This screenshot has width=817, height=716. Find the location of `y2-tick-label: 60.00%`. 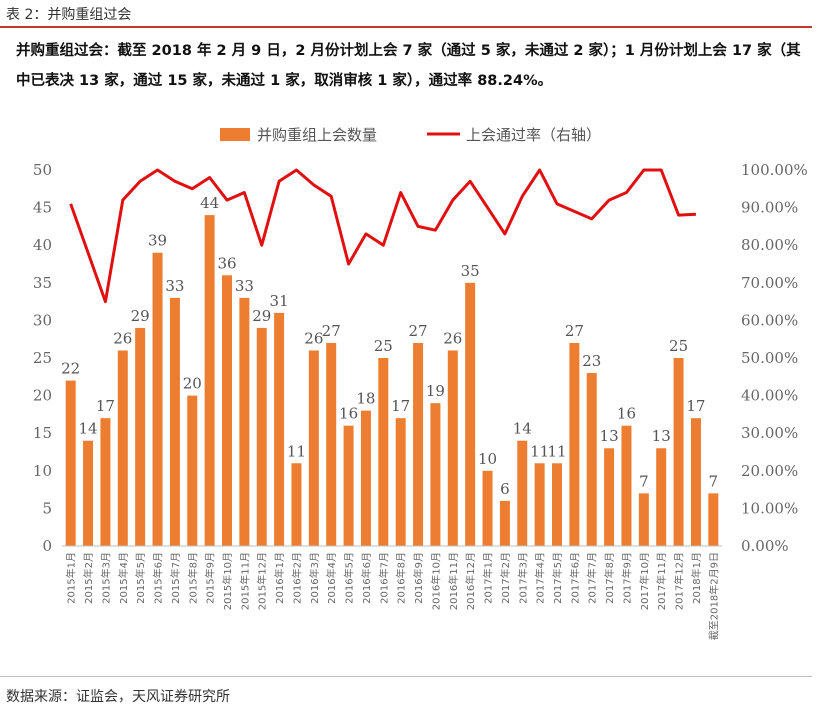

y2-tick-label: 60.00% is located at coordinates (769, 320).